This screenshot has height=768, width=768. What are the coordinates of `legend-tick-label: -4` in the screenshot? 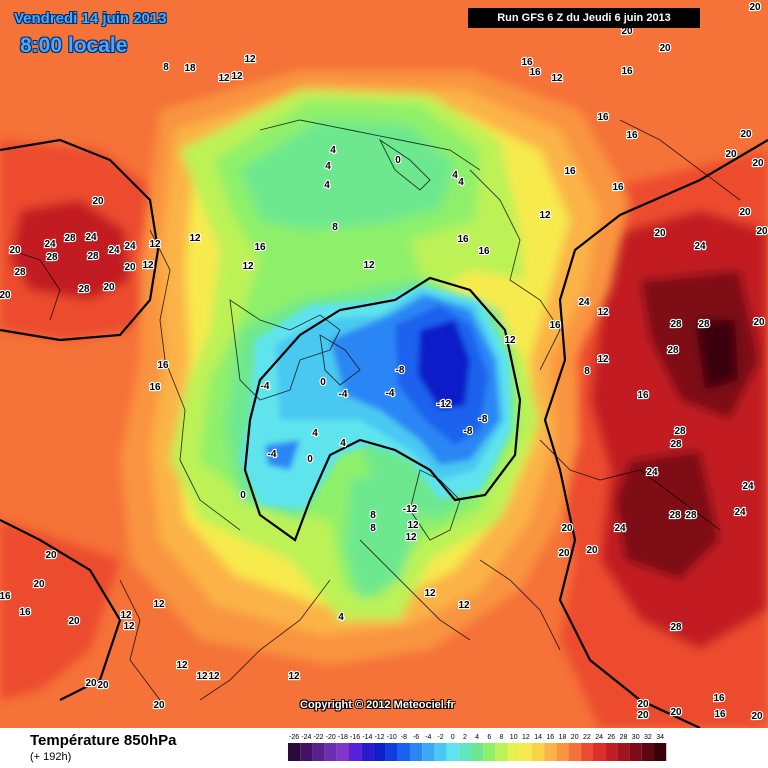 It's located at (428, 737).